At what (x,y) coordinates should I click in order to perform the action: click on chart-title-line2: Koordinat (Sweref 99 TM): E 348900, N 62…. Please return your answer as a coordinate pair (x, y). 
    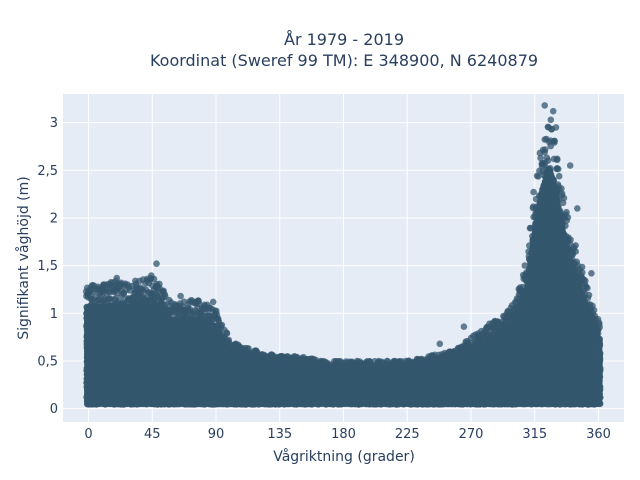
    Looking at the image, I should click on (344, 60).